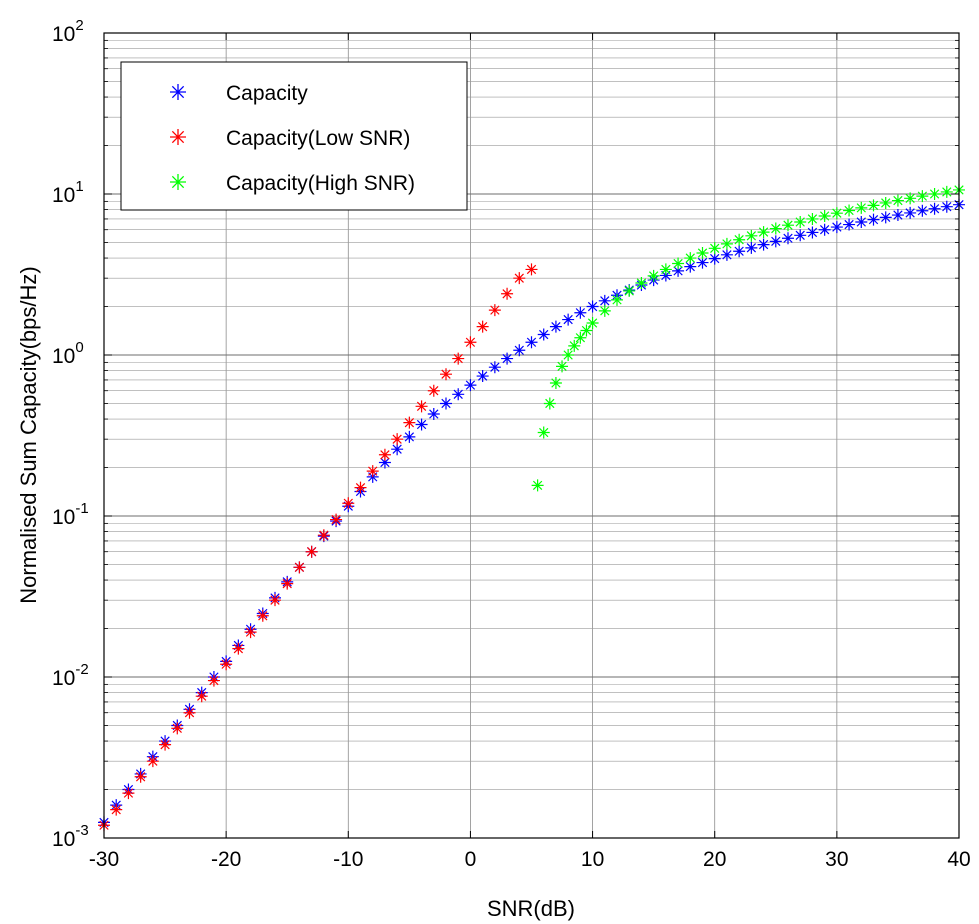  Describe the element at coordinates (68, 192) in the screenshot. I see `y-tick-label: 10¹` at that location.